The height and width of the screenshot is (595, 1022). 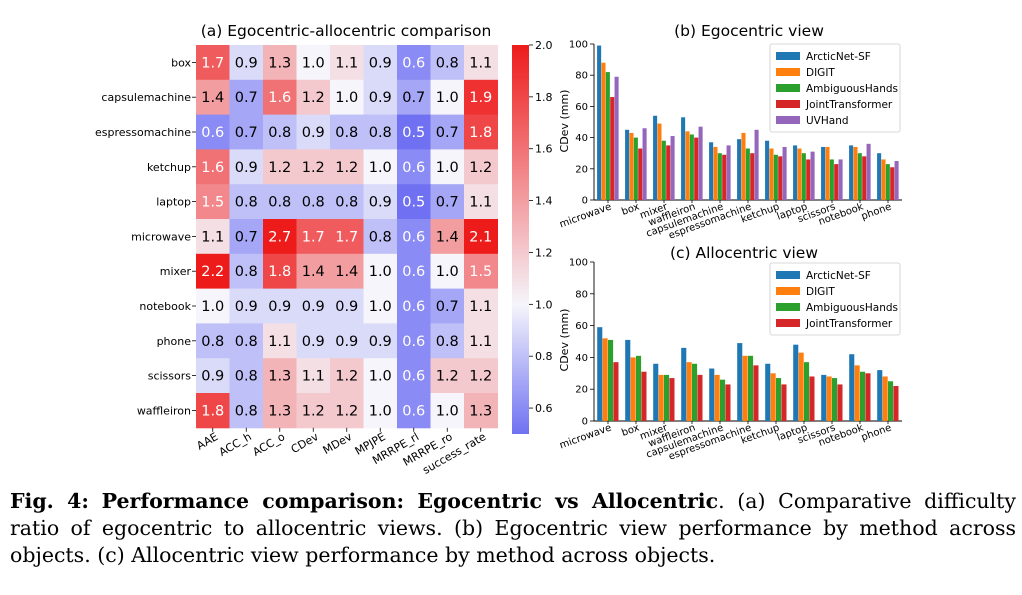 I want to click on heatmap-cell-value: 0.7, so click(x=246, y=98).